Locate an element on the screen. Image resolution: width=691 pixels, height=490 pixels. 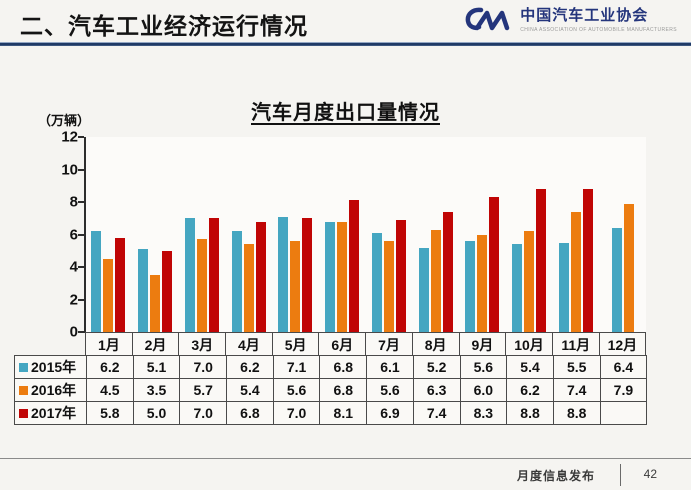
bar-2015年-1月 is located at coordinates (96, 281).